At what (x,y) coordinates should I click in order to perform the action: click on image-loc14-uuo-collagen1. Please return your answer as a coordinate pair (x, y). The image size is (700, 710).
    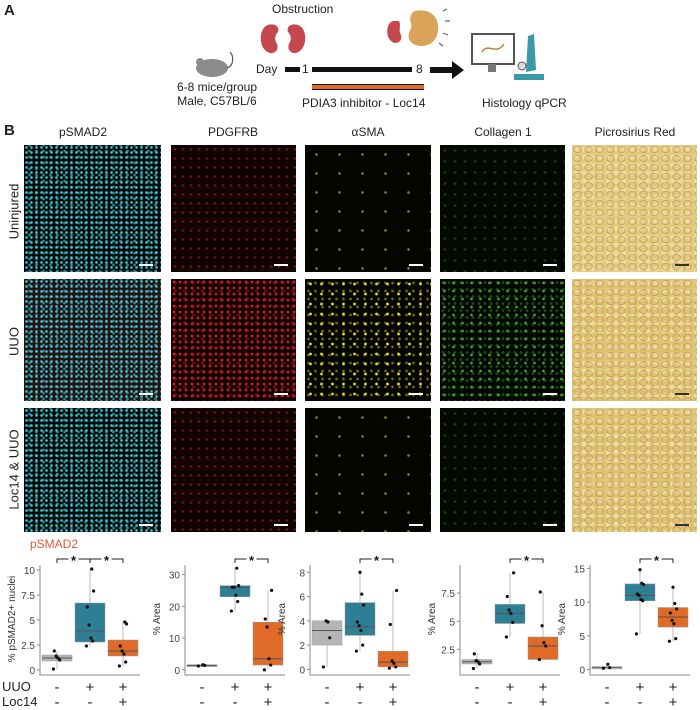
    Looking at the image, I should click on (502, 470).